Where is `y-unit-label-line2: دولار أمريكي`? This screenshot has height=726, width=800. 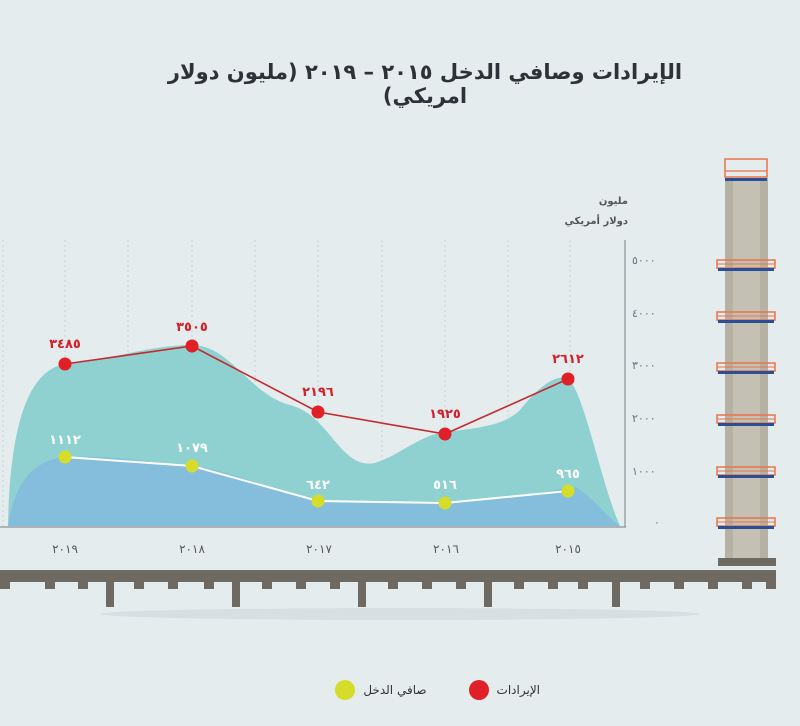 y-unit-label-line2: دولار أمريكي is located at coordinates (596, 221).